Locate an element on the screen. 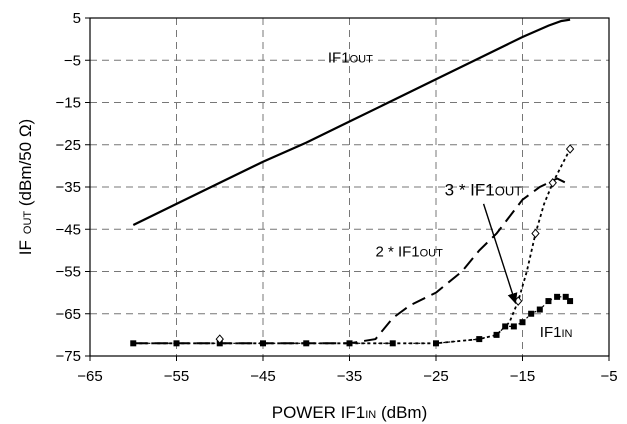 The width and height of the screenshot is (627, 424). x-tick-labels: −65 −55 −45 −35 −25 −15 −5 is located at coordinates (347, 370).